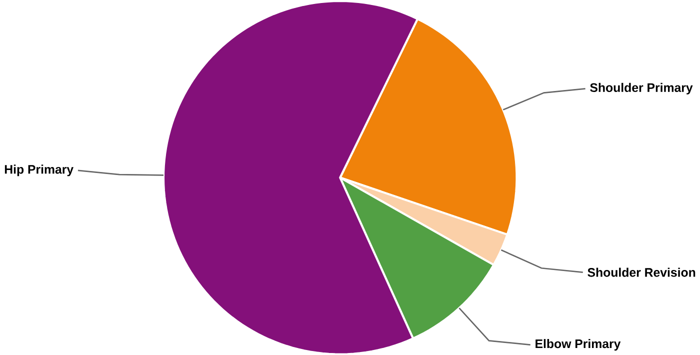 This screenshot has height=355, width=700. What do you see at coordinates (578, 344) in the screenshot?
I see `slice-label: Elbow Primary` at bounding box center [578, 344].